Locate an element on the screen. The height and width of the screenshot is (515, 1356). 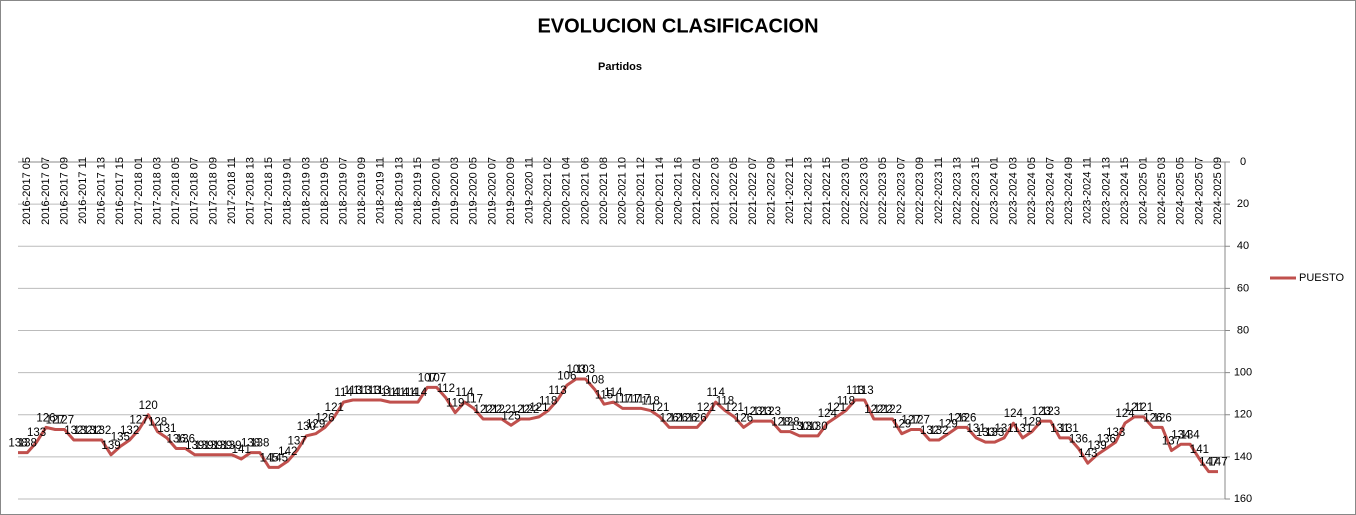
x-tick-label: 2023-2024 11 is located at coordinates (1088, 190).